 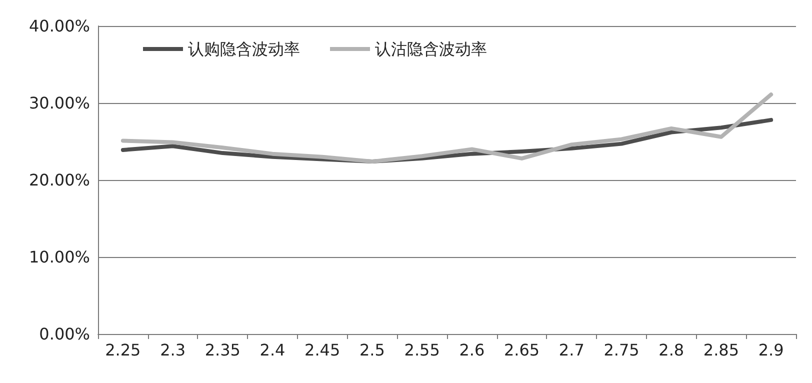 What do you see at coordinates (244, 49) in the screenshot?
I see `legend-label: 认购隐含波动率` at bounding box center [244, 49].